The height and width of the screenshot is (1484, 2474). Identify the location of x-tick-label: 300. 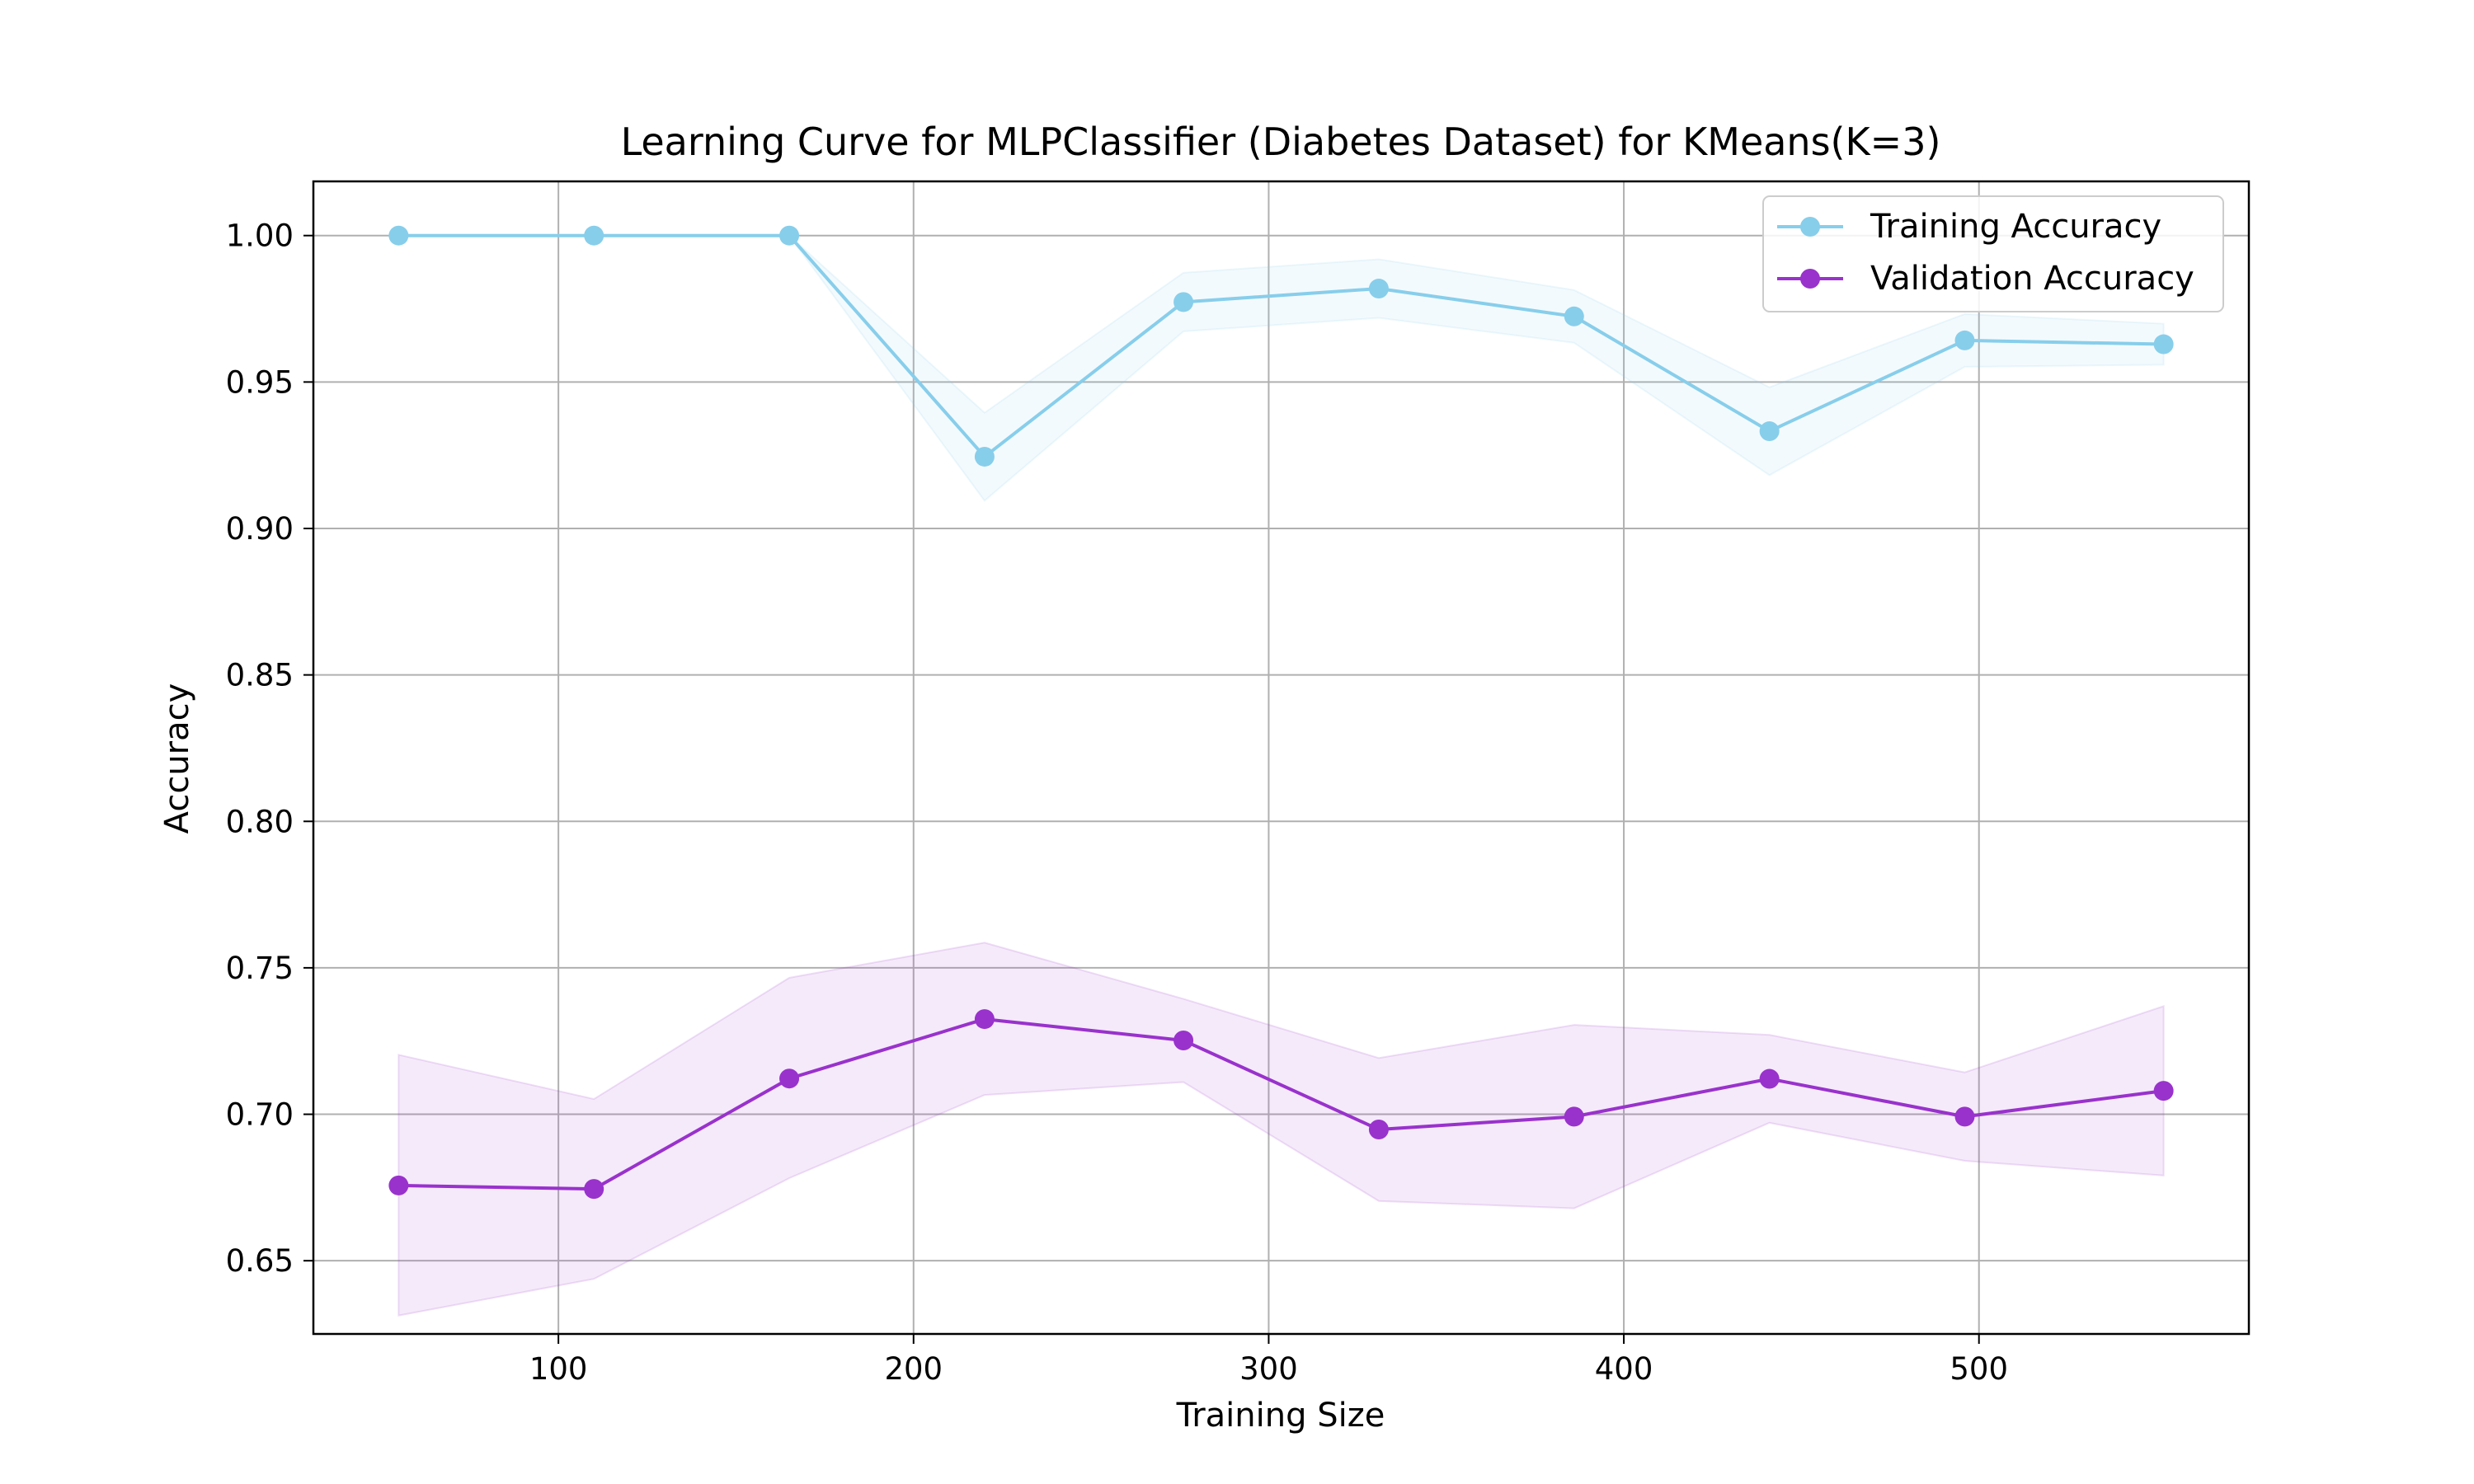
(1268, 1369).